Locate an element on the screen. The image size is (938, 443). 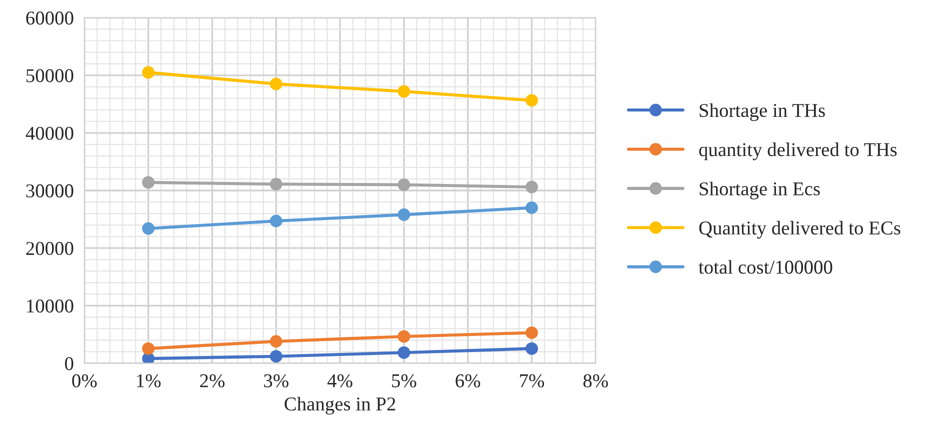
y-tick-label: 60000 is located at coordinates (50, 18).